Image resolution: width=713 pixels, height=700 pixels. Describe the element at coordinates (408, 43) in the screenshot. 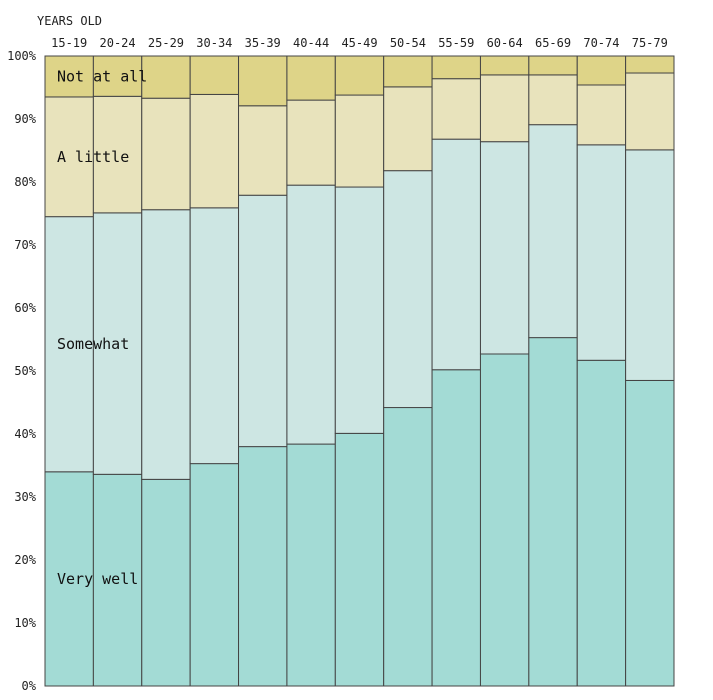

I see `x-category-label: 50-54` at that location.